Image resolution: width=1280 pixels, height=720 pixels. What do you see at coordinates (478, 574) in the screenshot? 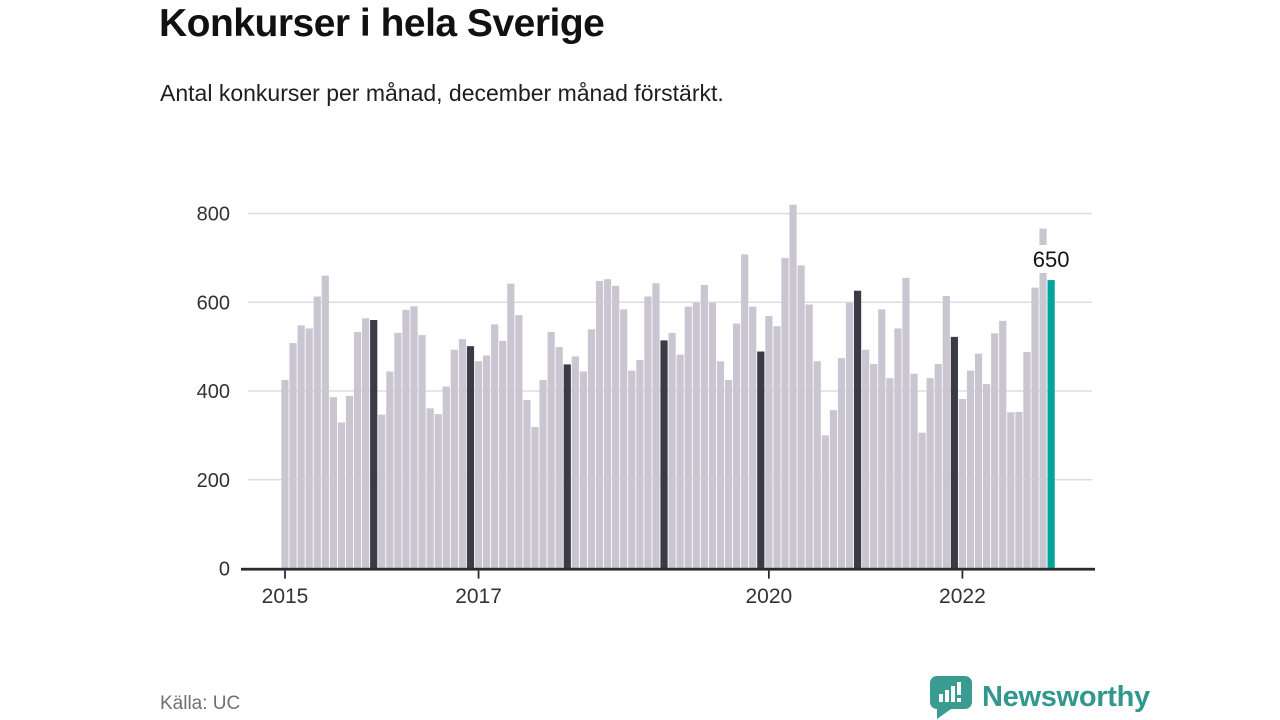
I see `x-axis-tick-2017` at bounding box center [478, 574].